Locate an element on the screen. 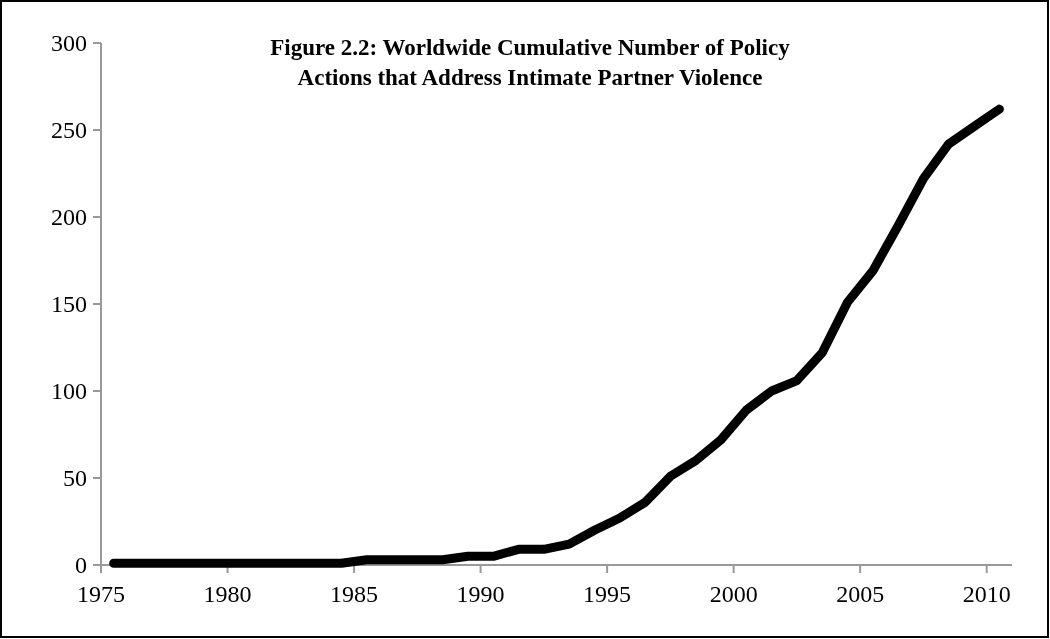  x-tick-label: 2010 is located at coordinates (986, 594).